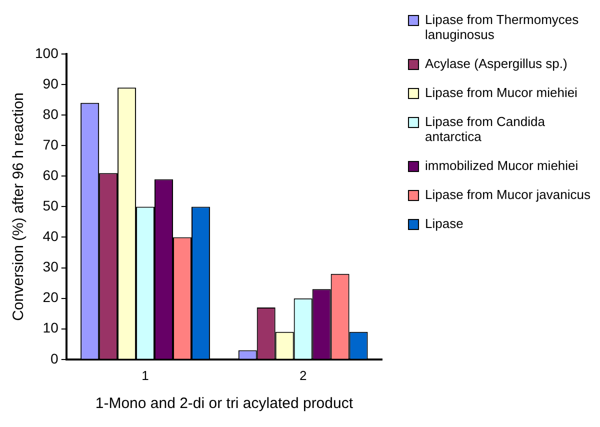  Describe the element at coordinates (303, 375) in the screenshot. I see `x-tick-label: 2` at that location.